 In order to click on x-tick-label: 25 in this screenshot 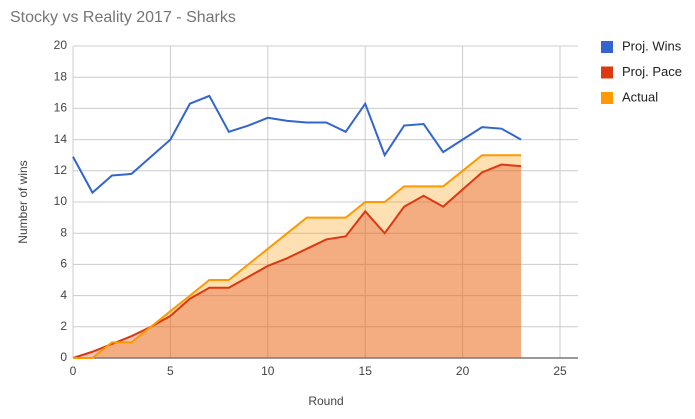, I will do `click(560, 371)`.